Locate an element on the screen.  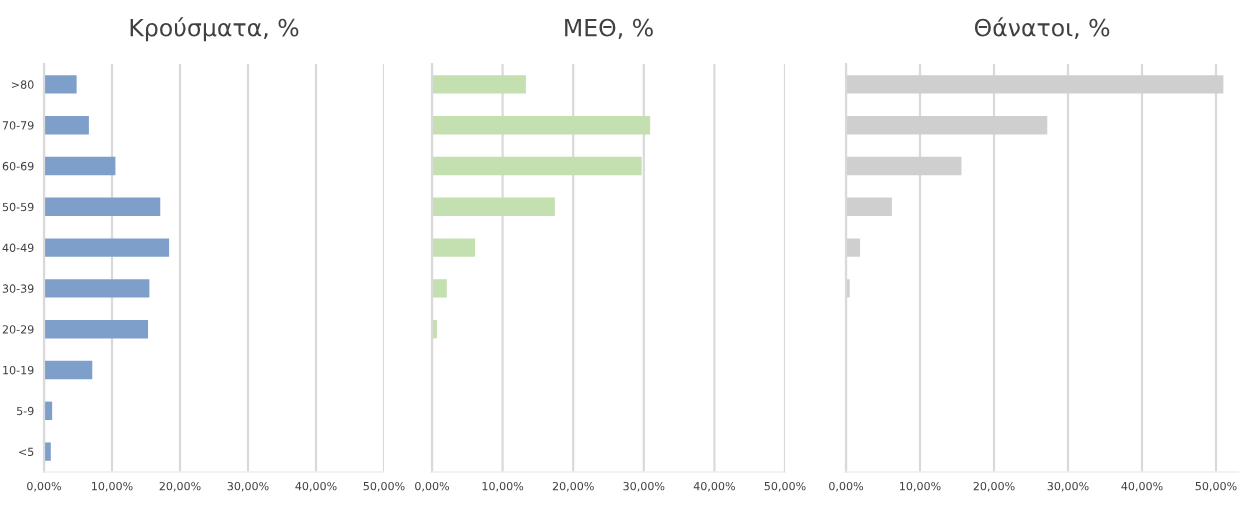
chart-title: Θάνατοι, % is located at coordinates (1042, 28).